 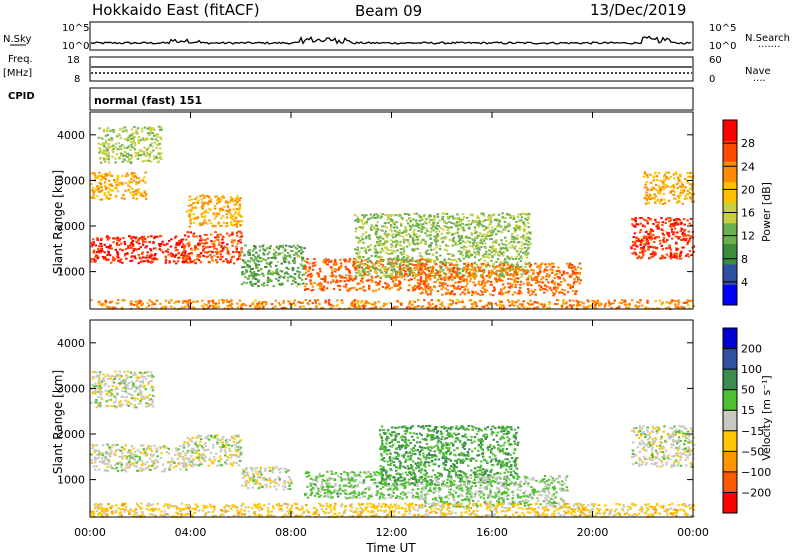 I want to click on velocity-xtick-label: 04:00, so click(x=191, y=532).